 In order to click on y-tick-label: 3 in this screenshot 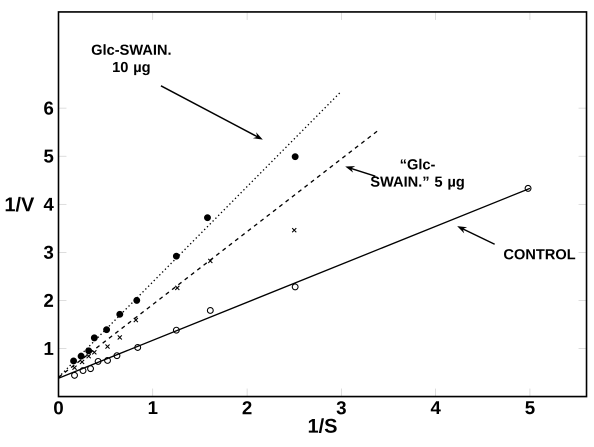, I will do `click(49, 252)`.